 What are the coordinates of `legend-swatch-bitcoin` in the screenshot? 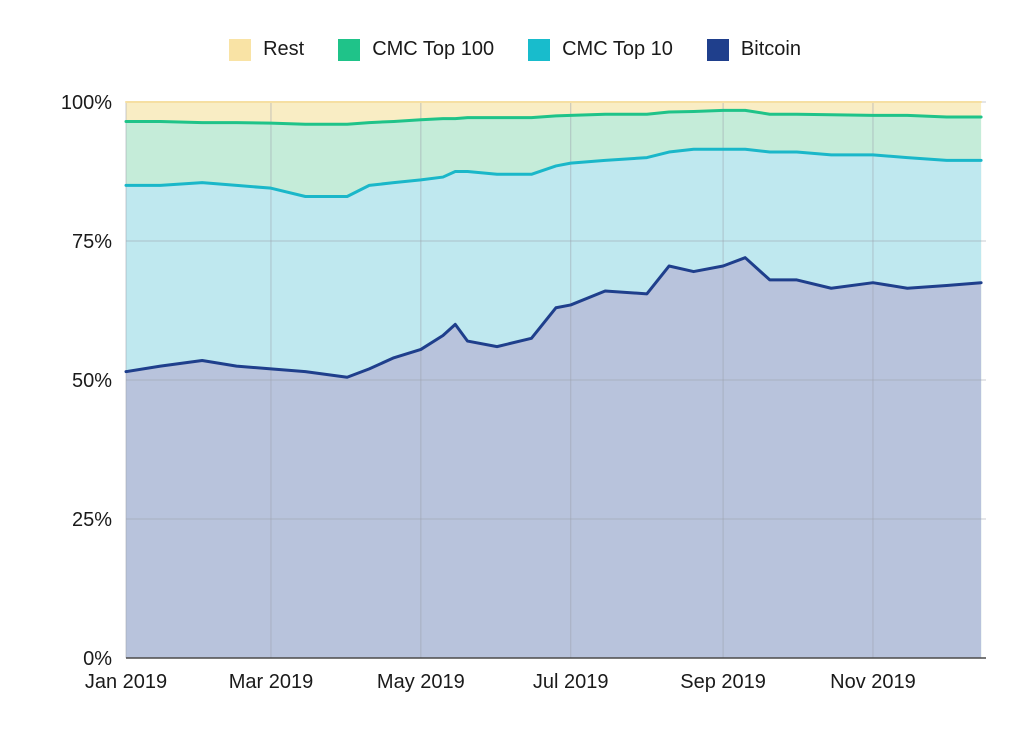 It's located at (717, 49).